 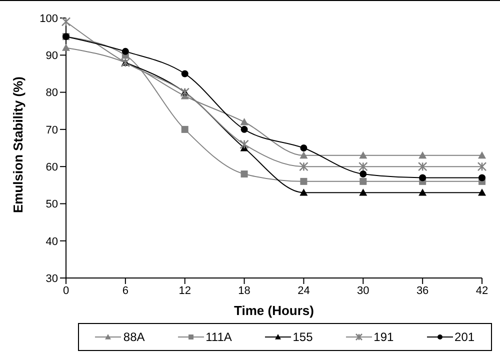 What do you see at coordinates (49, 18) in the screenshot?
I see `y-tick-label: 100` at bounding box center [49, 18].